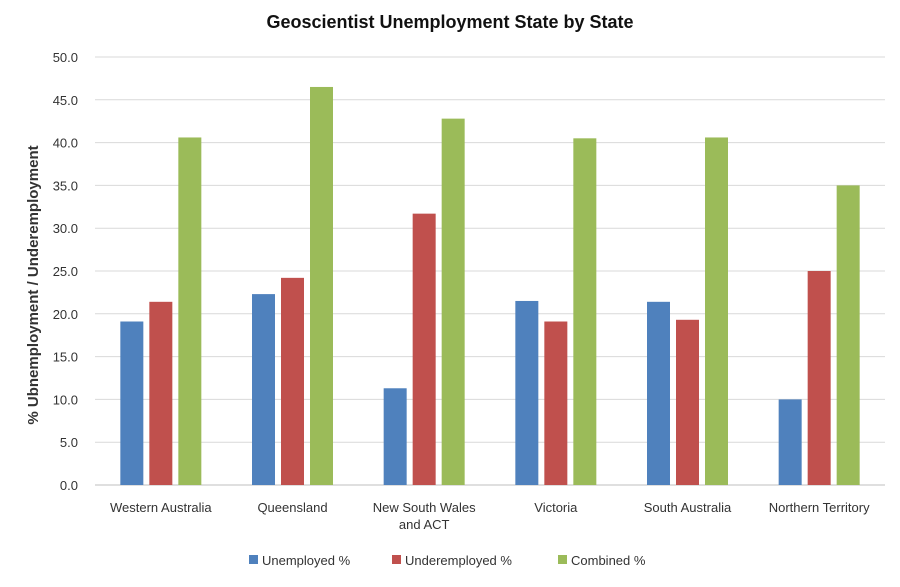 The image size is (900, 587). Describe the element at coordinates (450, 22) in the screenshot. I see `chart-title: Geoscientist Unemployment State by State` at that location.